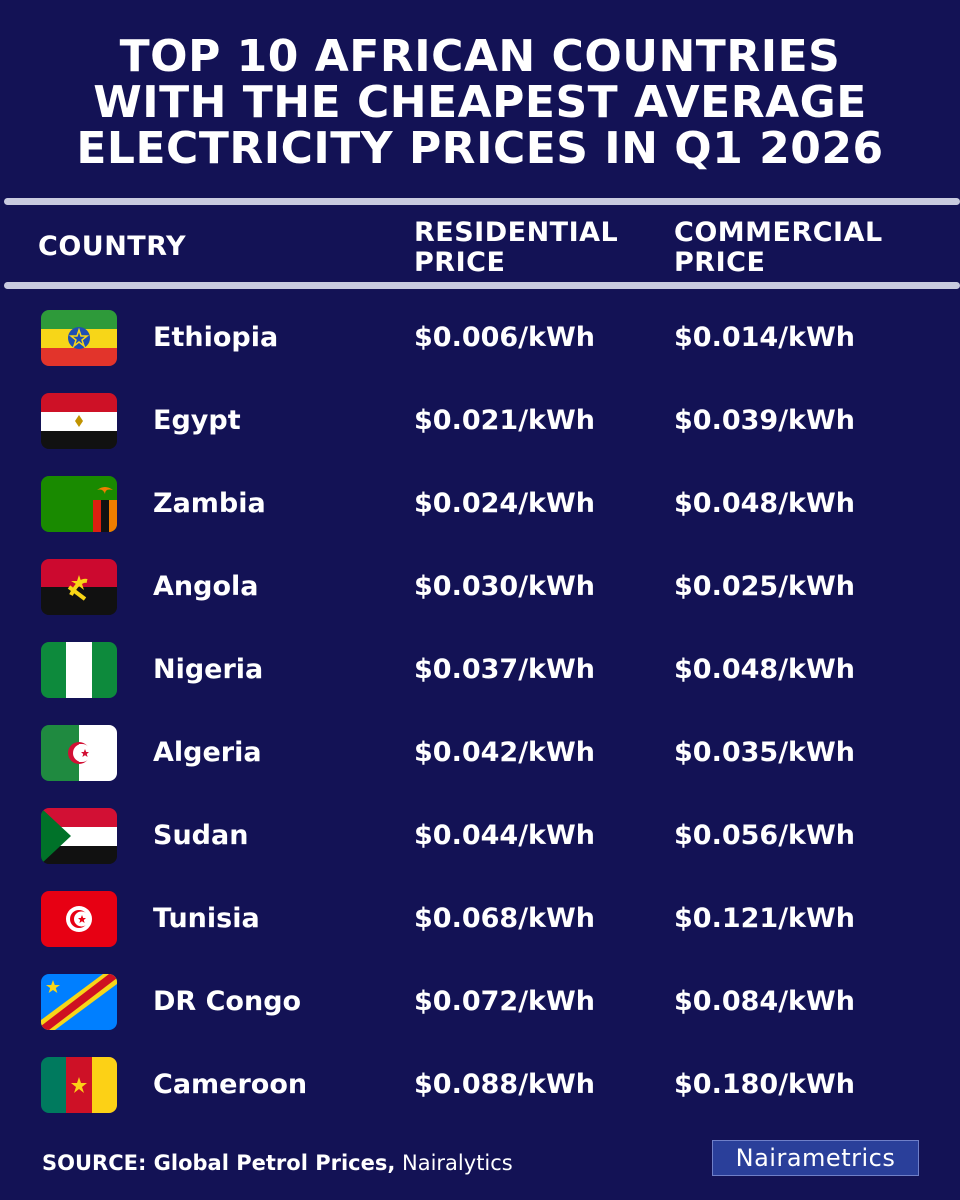 The width and height of the screenshot is (960, 1200). Describe the element at coordinates (778, 232) in the screenshot. I see `column-header-commercial-line-1: COMMERCIAL` at that location.